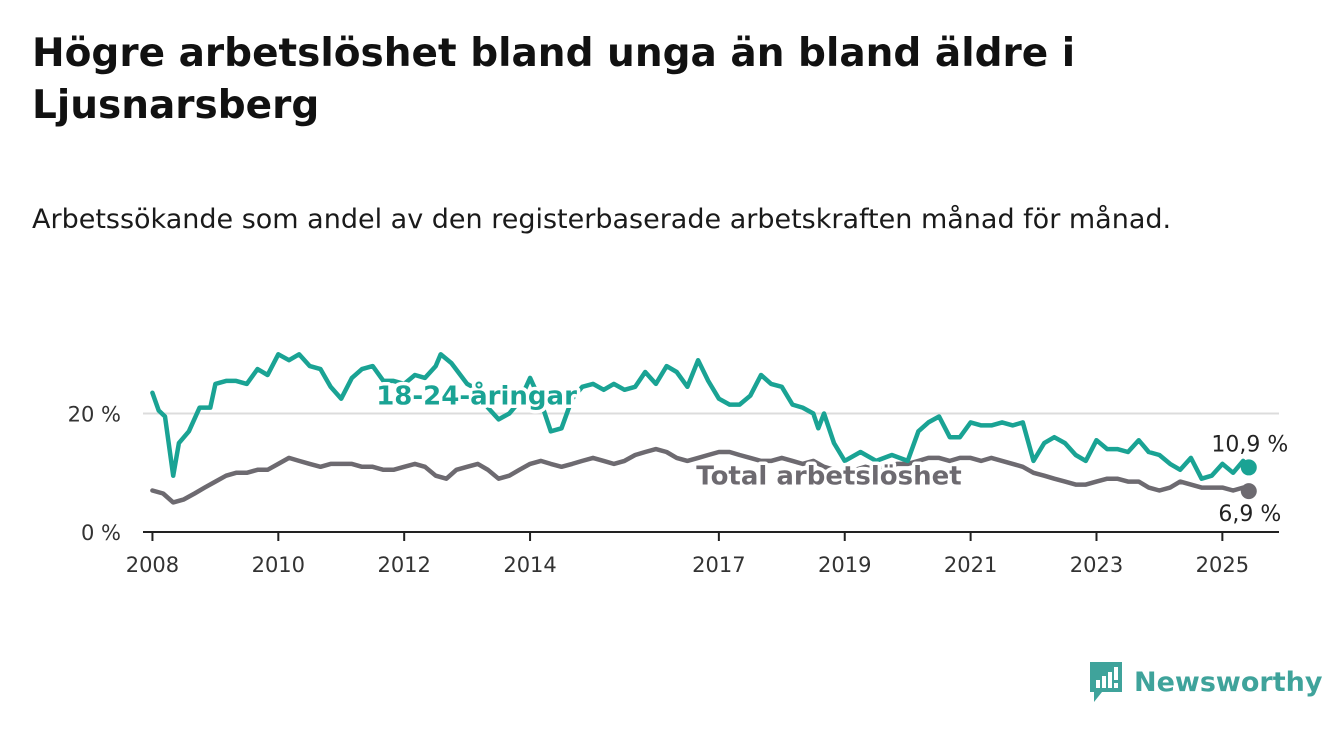  Describe the element at coordinates (476, 396) in the screenshot. I see `series-name-label: 18-24-åringar` at that location.